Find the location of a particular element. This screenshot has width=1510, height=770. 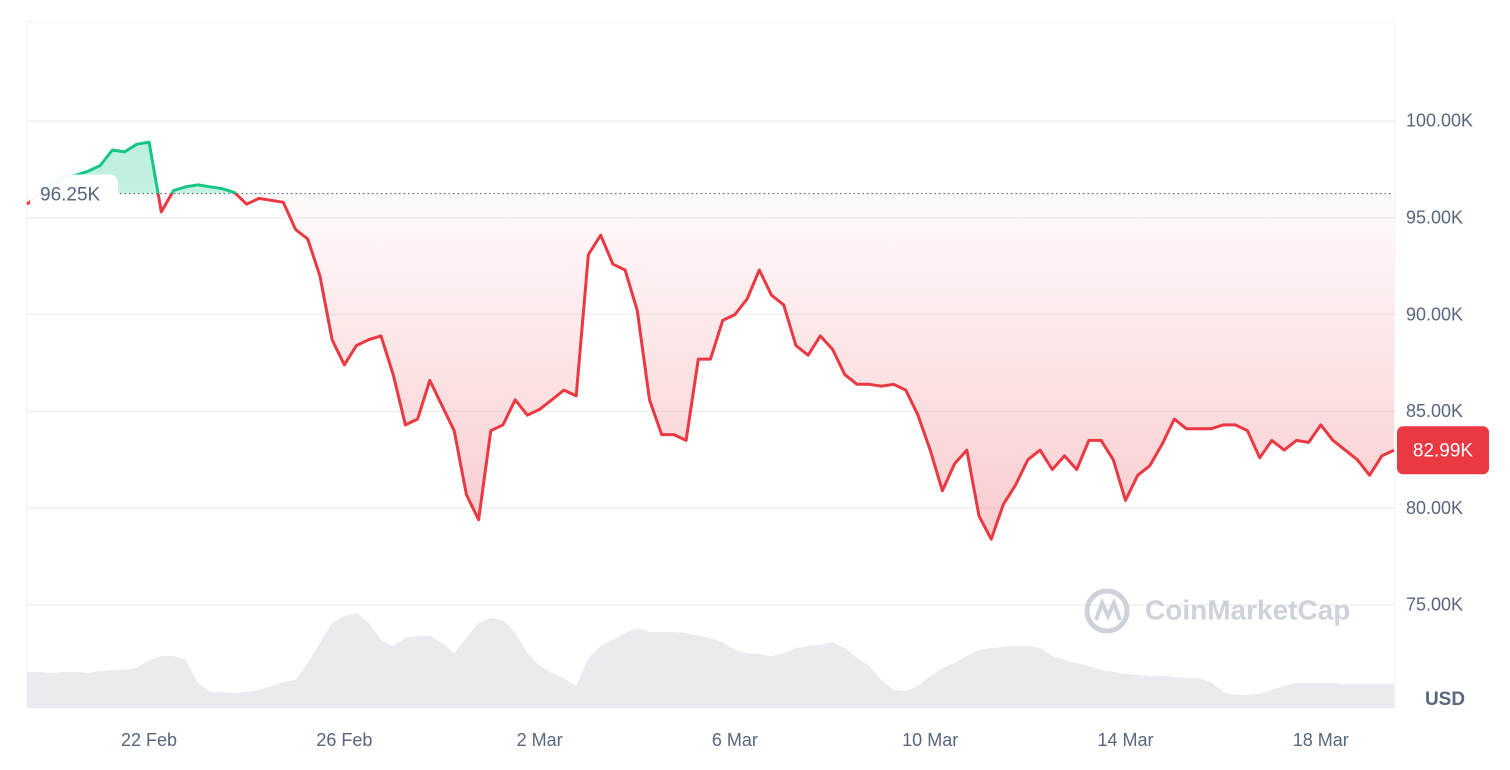

x-tick-label: 10 Mar is located at coordinates (930, 740).